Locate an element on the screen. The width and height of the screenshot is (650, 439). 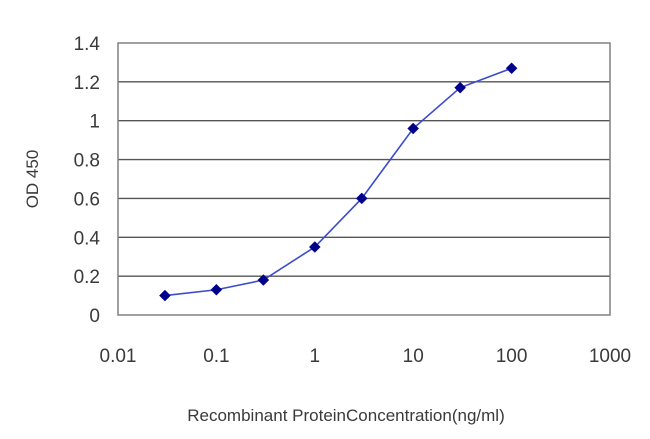
y-tick-label: 0 is located at coordinates (94, 316).